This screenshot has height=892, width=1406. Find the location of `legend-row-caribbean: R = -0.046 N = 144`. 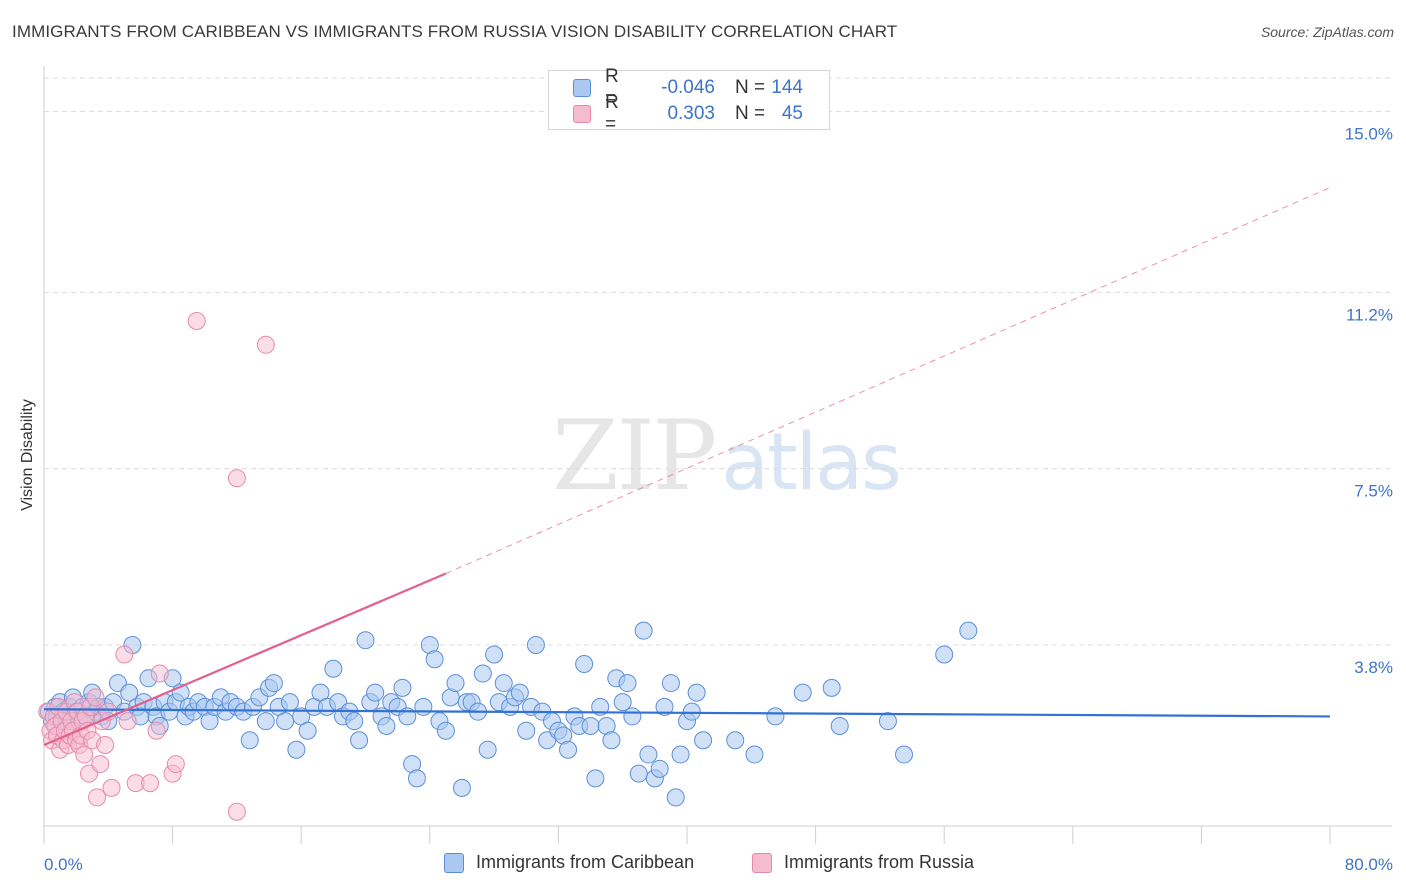

legend-row-caribbean: R = -0.046 N = 144 is located at coordinates (688, 87).